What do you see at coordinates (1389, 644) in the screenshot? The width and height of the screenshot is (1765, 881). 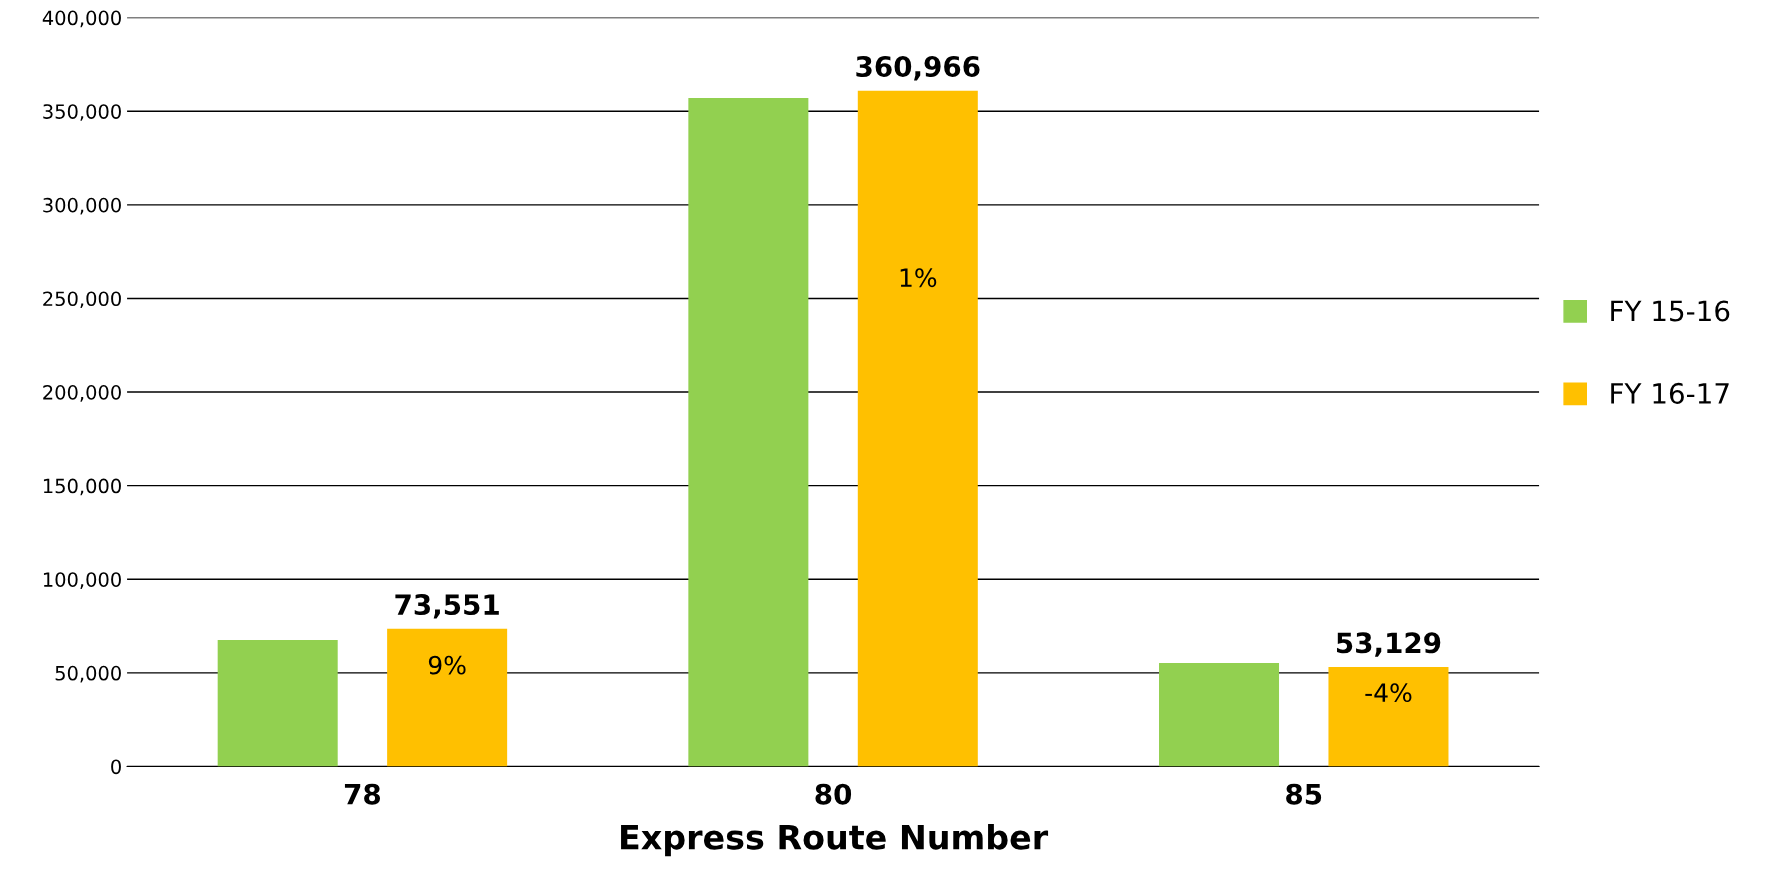 I see `data-label: 53,129` at bounding box center [1389, 644].